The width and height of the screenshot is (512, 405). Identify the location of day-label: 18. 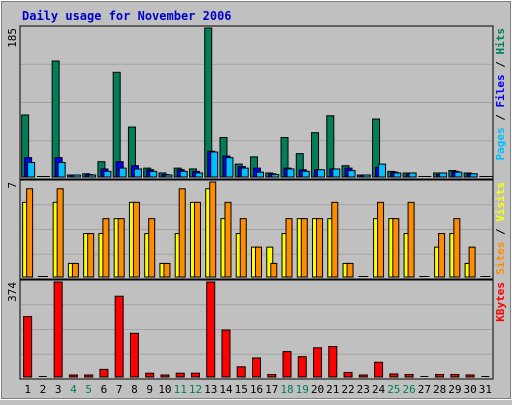
(286, 389).